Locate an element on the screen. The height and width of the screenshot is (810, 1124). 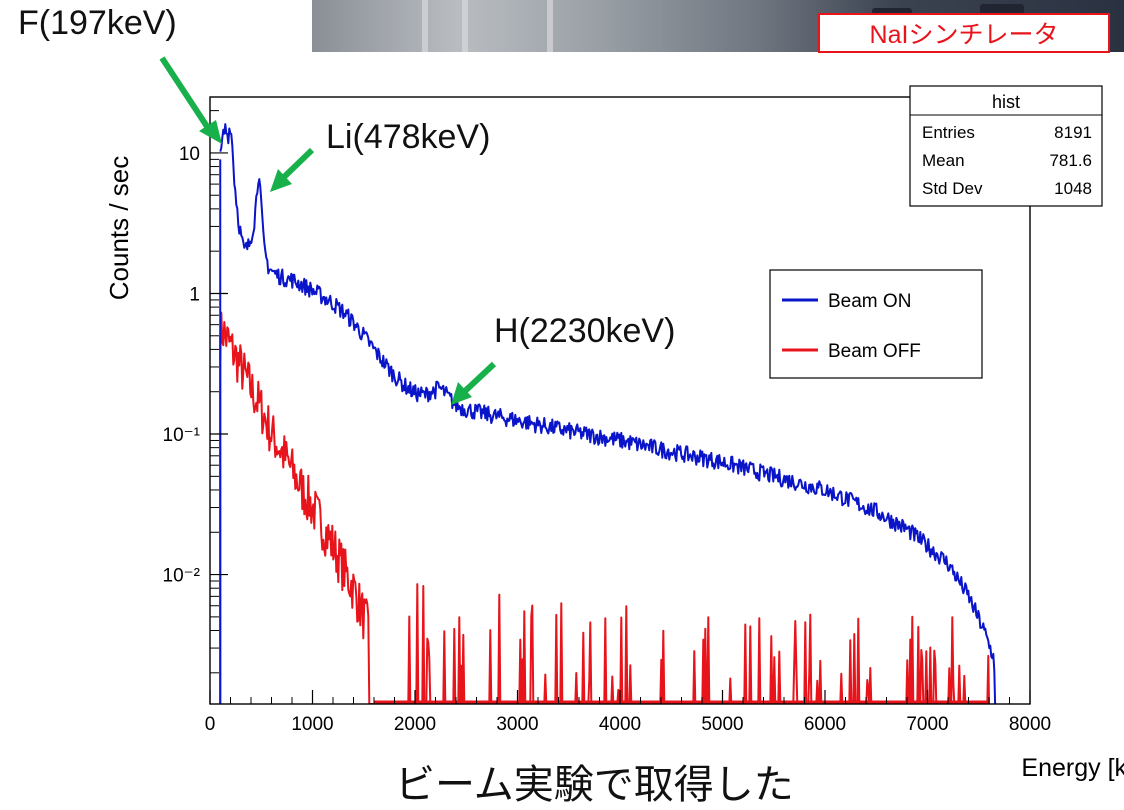
annotation-h: H(2230keV) is located at coordinates (585, 331).